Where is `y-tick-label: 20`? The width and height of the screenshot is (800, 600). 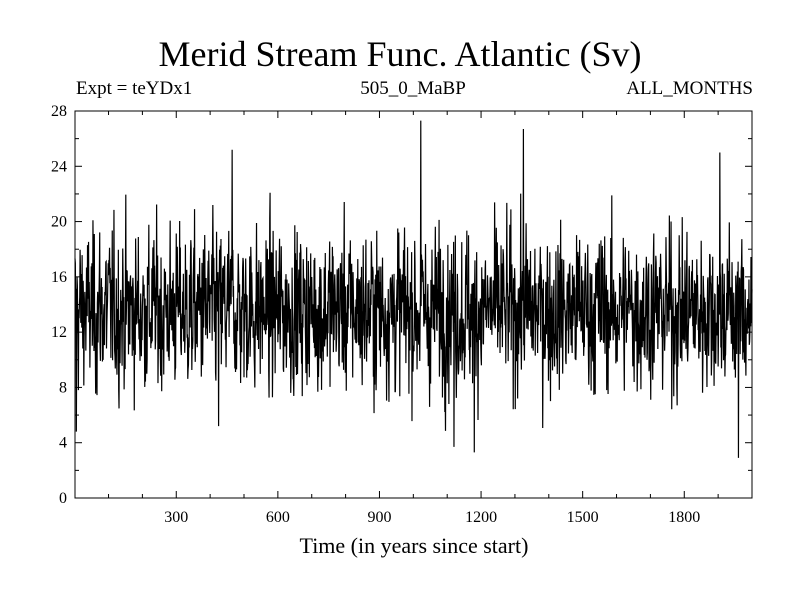 y-tick-label: 20 is located at coordinates (59, 222).